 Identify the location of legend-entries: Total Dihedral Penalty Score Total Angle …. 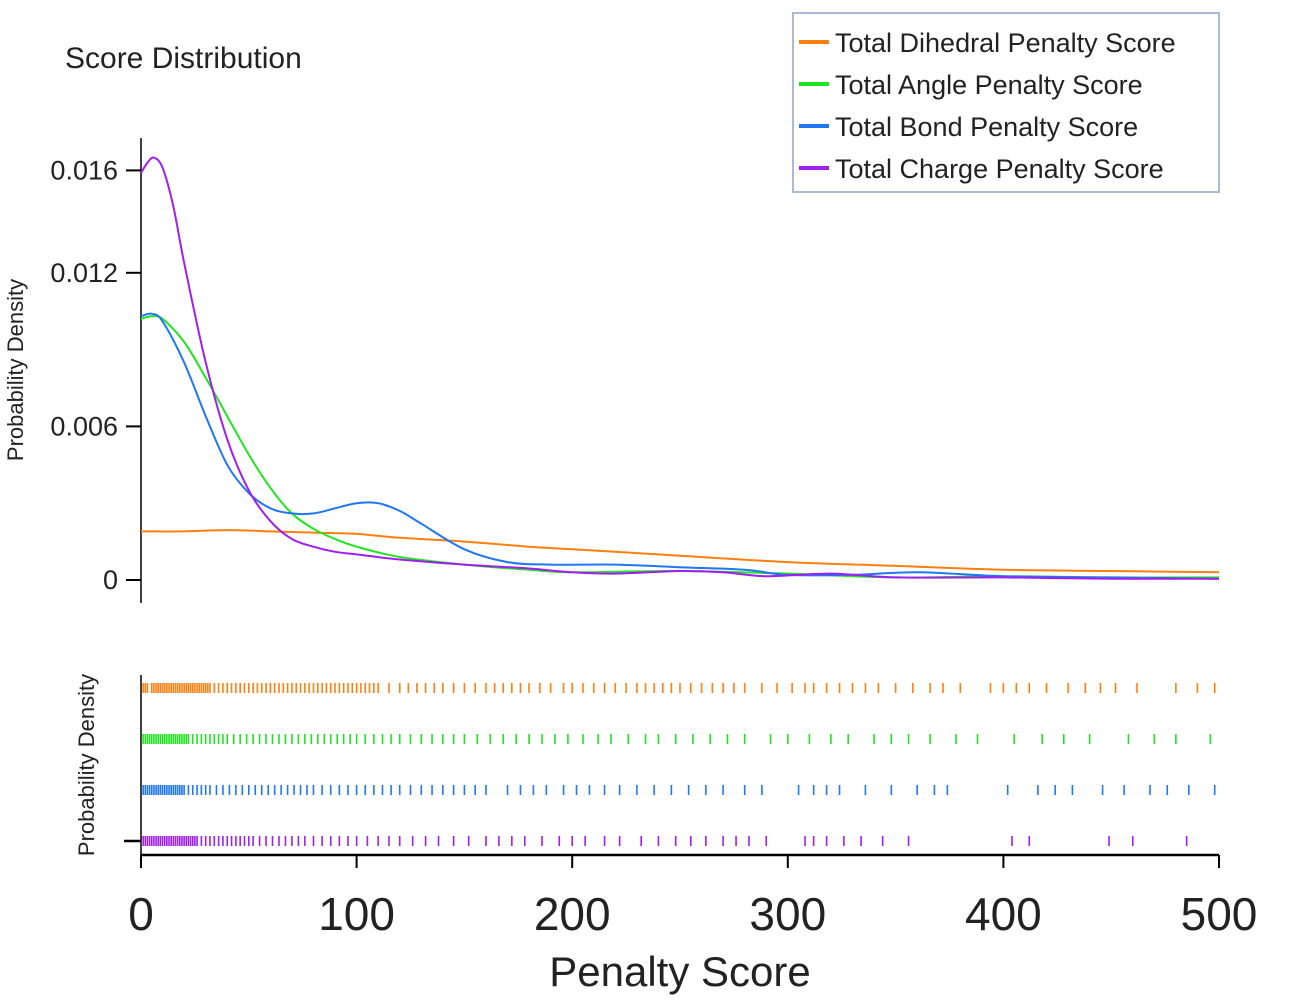
(987, 106).